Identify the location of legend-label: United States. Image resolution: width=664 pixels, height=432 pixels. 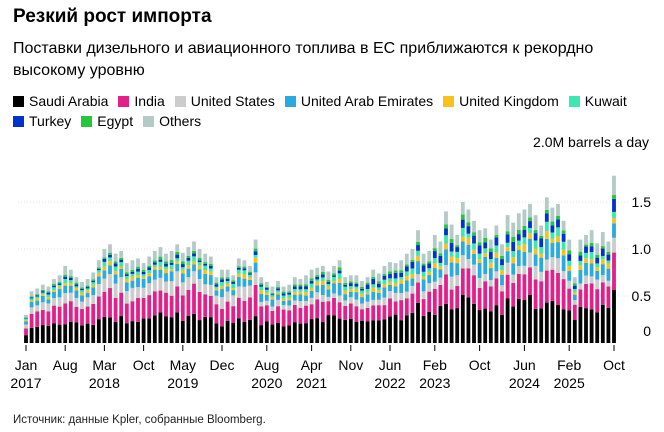
(232, 101).